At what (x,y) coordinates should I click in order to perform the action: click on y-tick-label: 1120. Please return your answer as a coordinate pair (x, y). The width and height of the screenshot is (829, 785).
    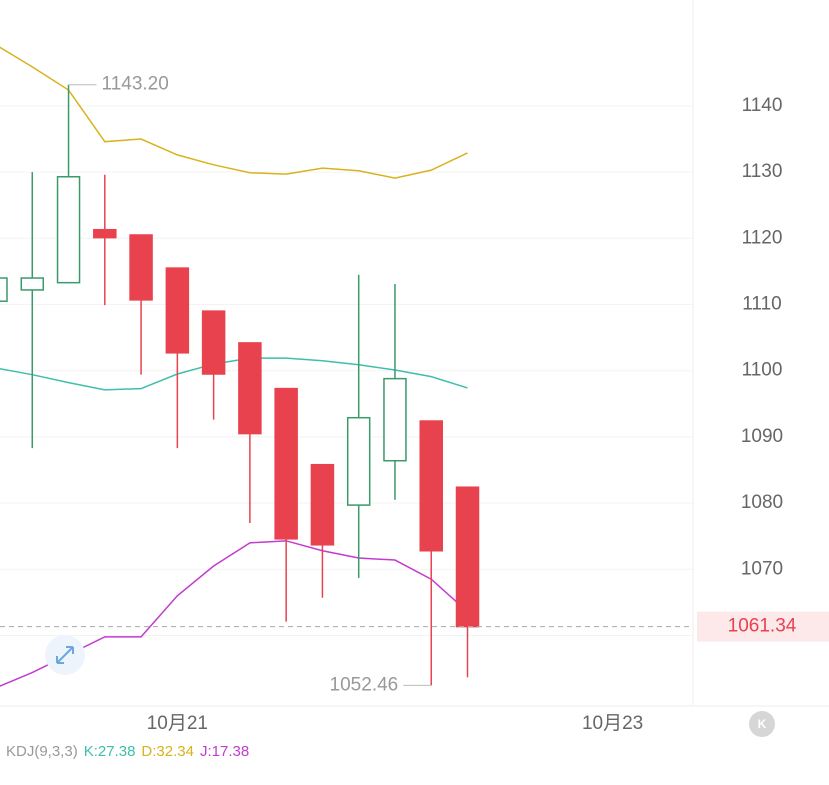
    Looking at the image, I should click on (762, 237).